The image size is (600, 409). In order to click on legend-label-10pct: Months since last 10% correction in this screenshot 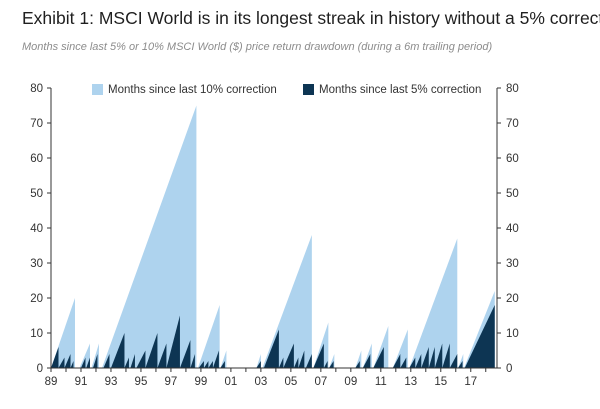, I will do `click(192, 90)`.